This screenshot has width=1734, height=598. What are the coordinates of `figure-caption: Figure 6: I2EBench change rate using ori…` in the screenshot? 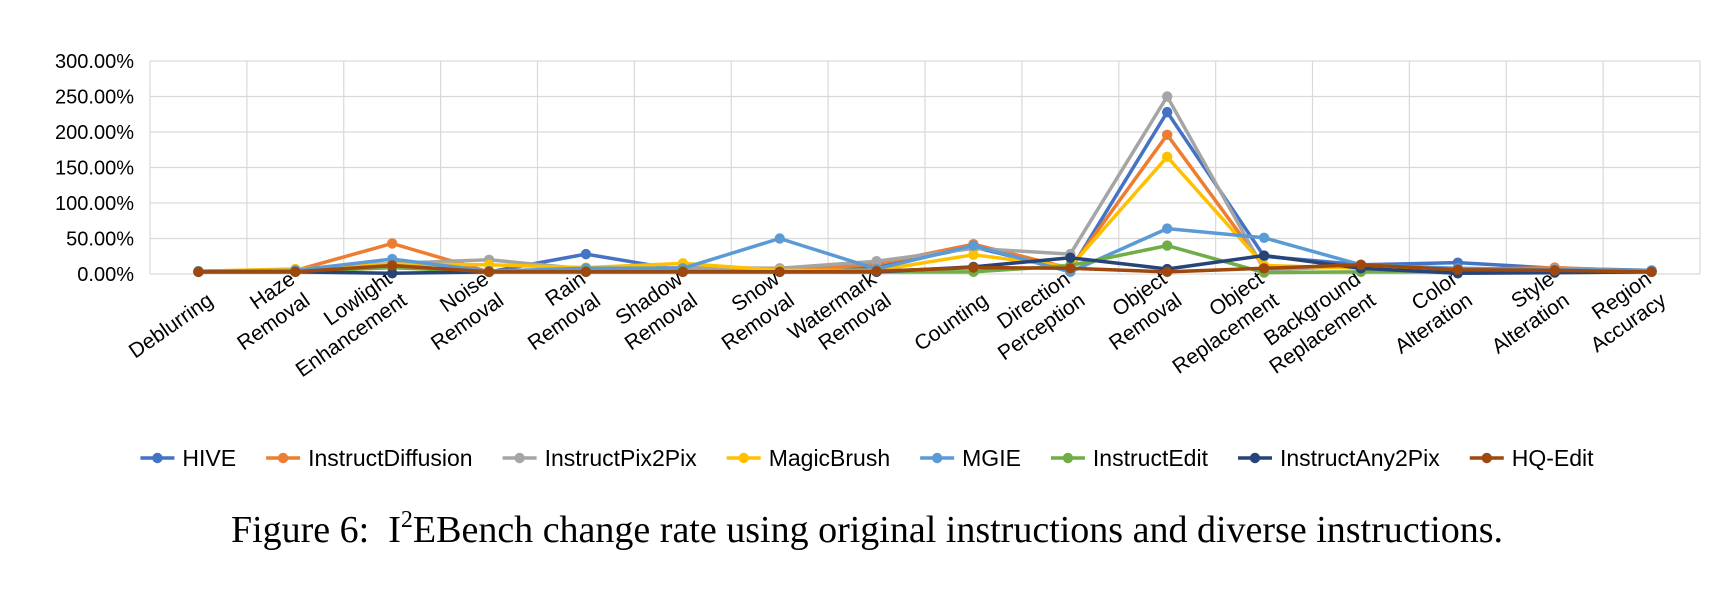 It's located at (867, 530).